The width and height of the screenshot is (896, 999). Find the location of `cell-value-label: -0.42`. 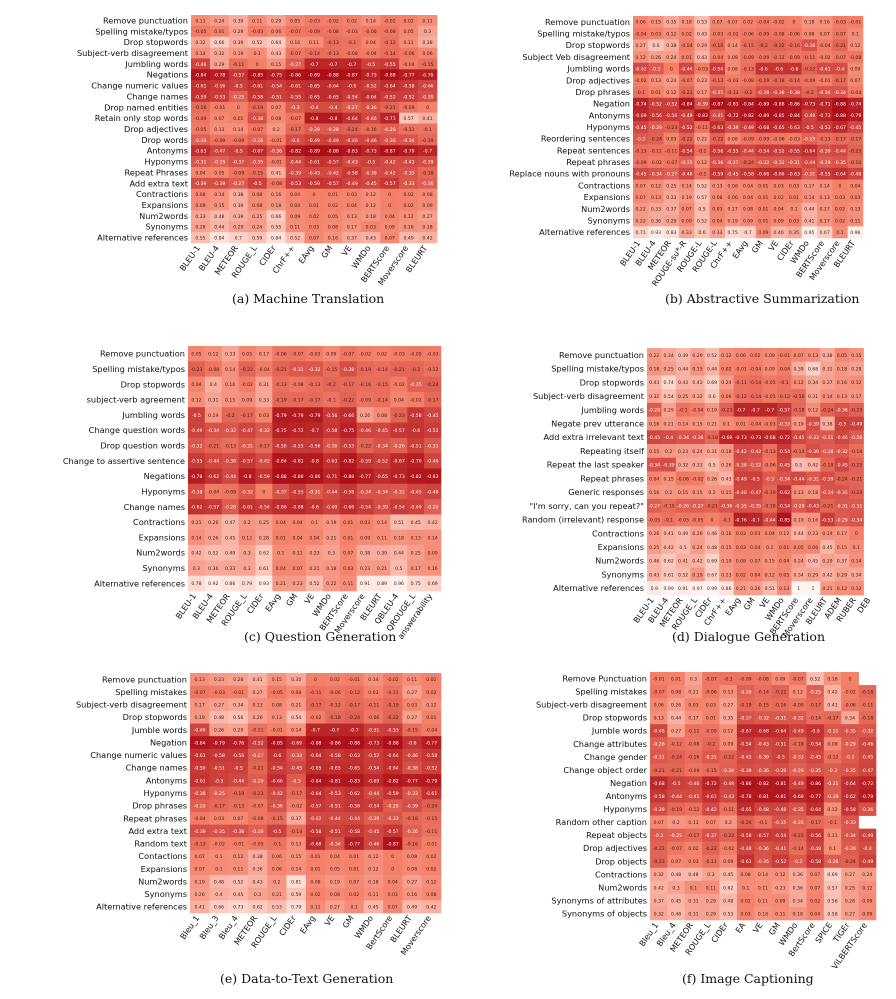

cell-value-label: -0.42 is located at coordinates (277, 794).